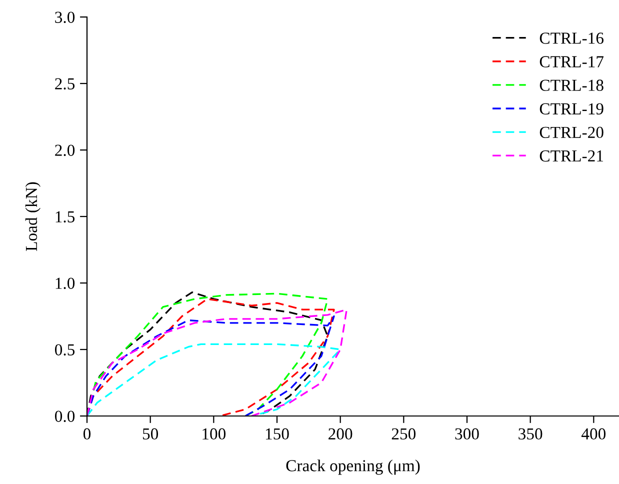 This screenshot has width=619, height=484. I want to click on y-tick-label: 2.5, so click(65, 84).